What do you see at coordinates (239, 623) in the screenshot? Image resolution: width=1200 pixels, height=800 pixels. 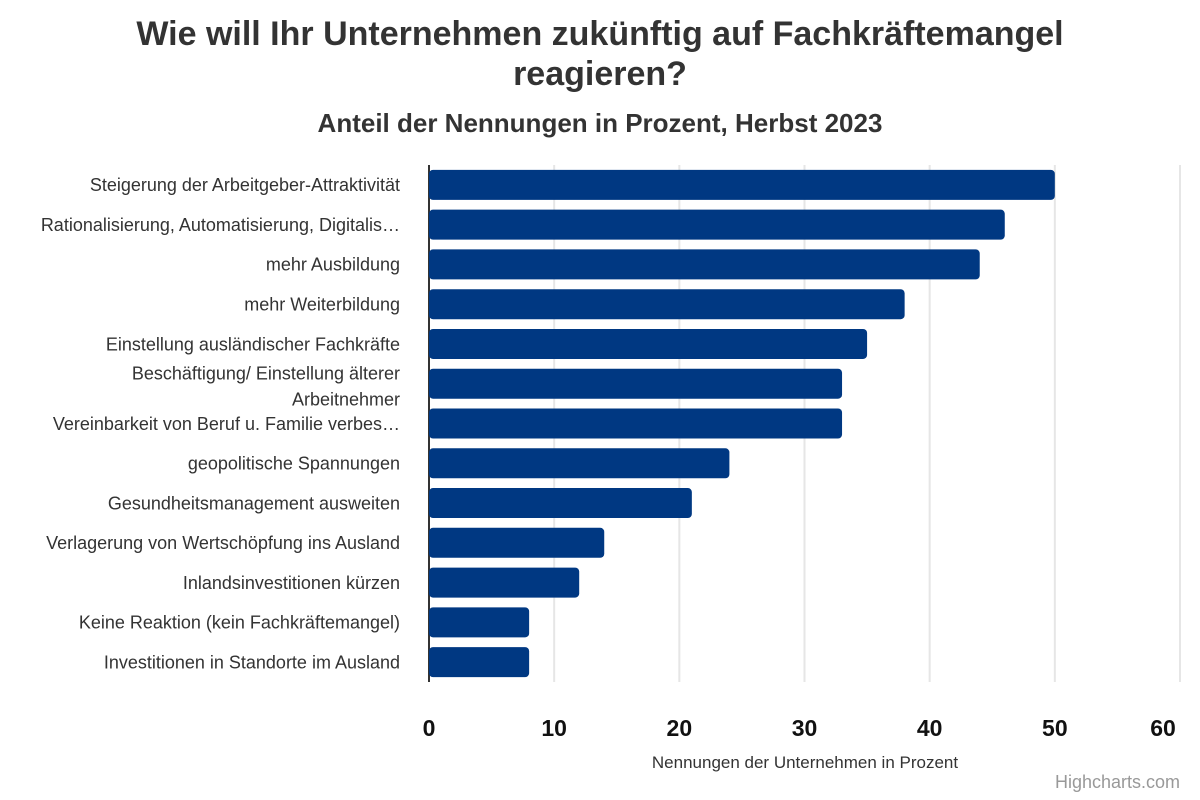 I see `category-label: Keine Reaktion (kein Fachkräftemangel)` at bounding box center [239, 623].